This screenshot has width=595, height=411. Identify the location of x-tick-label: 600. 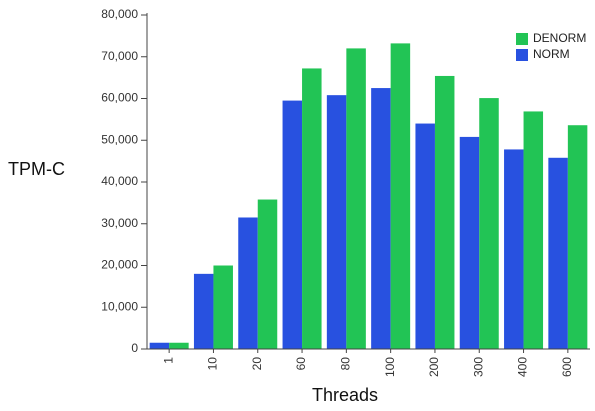
(567, 367).